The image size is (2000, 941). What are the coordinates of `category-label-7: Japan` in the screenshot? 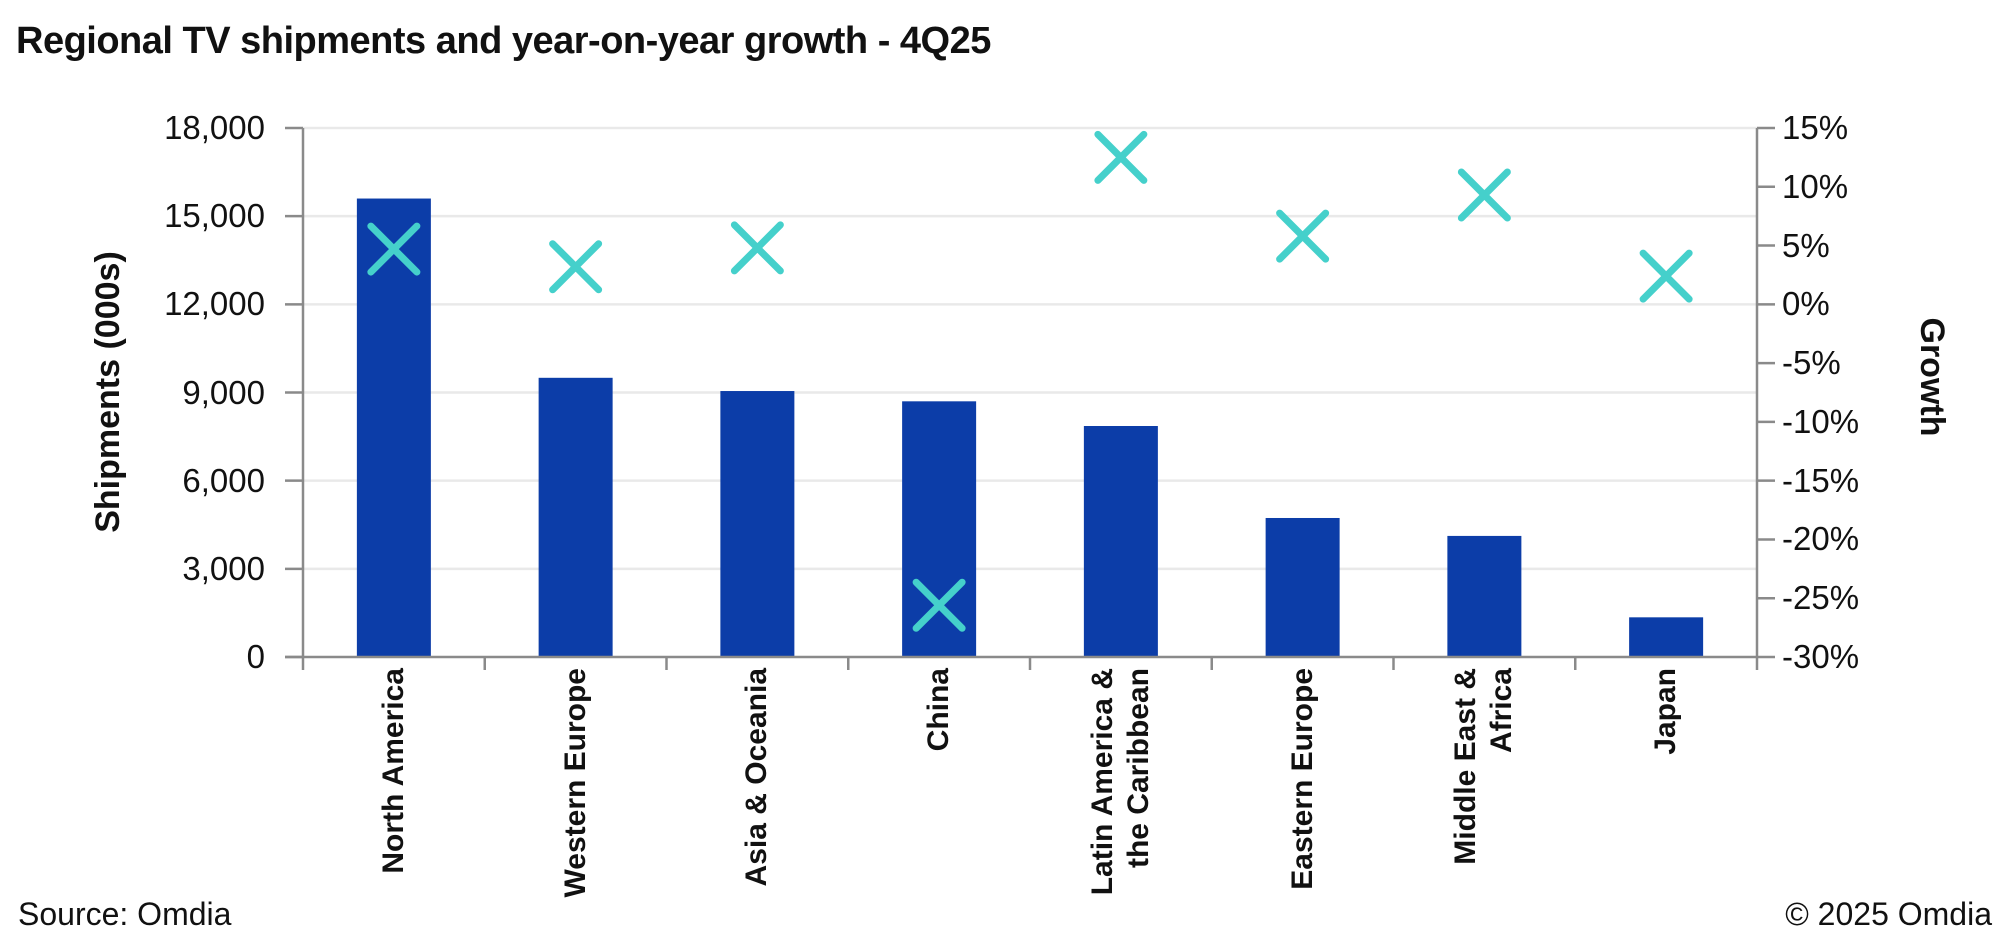 It's located at (1666, 800).